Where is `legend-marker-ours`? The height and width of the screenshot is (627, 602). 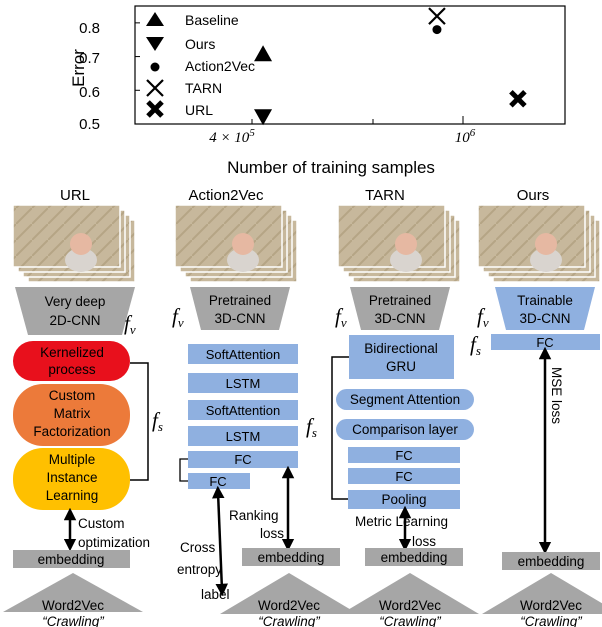 legend-marker-ours is located at coordinates (155, 44).